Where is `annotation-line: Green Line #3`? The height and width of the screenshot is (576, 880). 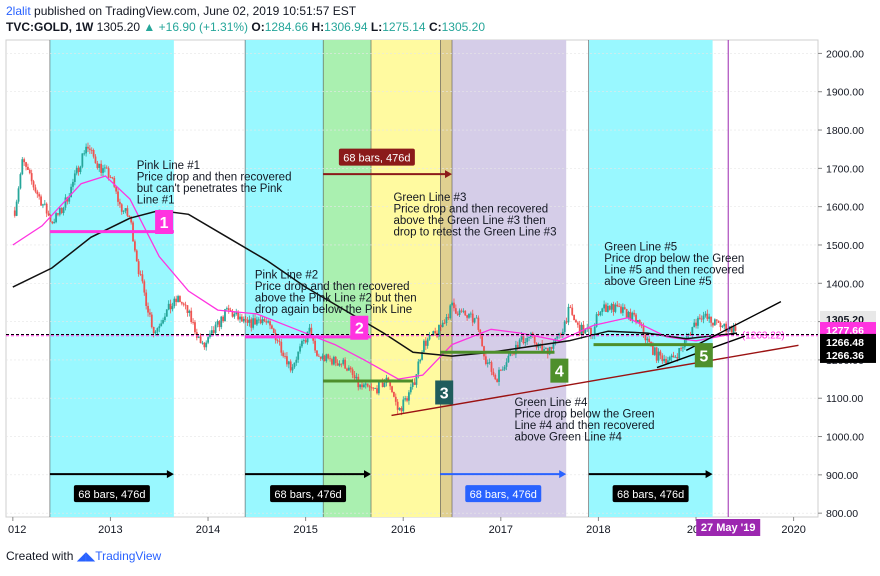 annotation-line: Green Line #3 is located at coordinates (429, 198).